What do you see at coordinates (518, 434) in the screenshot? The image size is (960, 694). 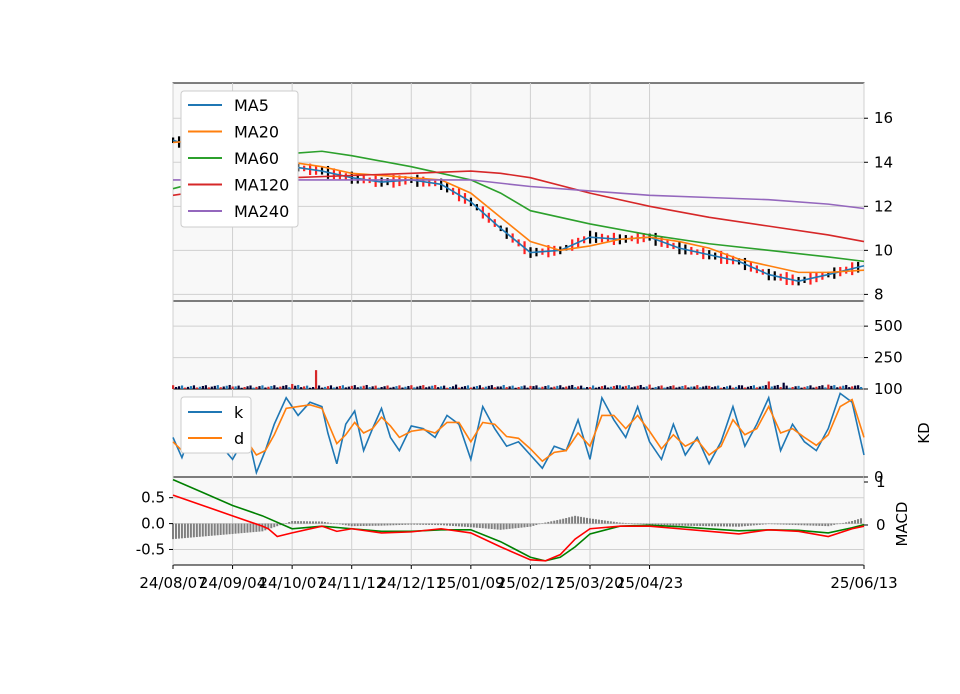 I see `kd-line-k` at bounding box center [518, 434].